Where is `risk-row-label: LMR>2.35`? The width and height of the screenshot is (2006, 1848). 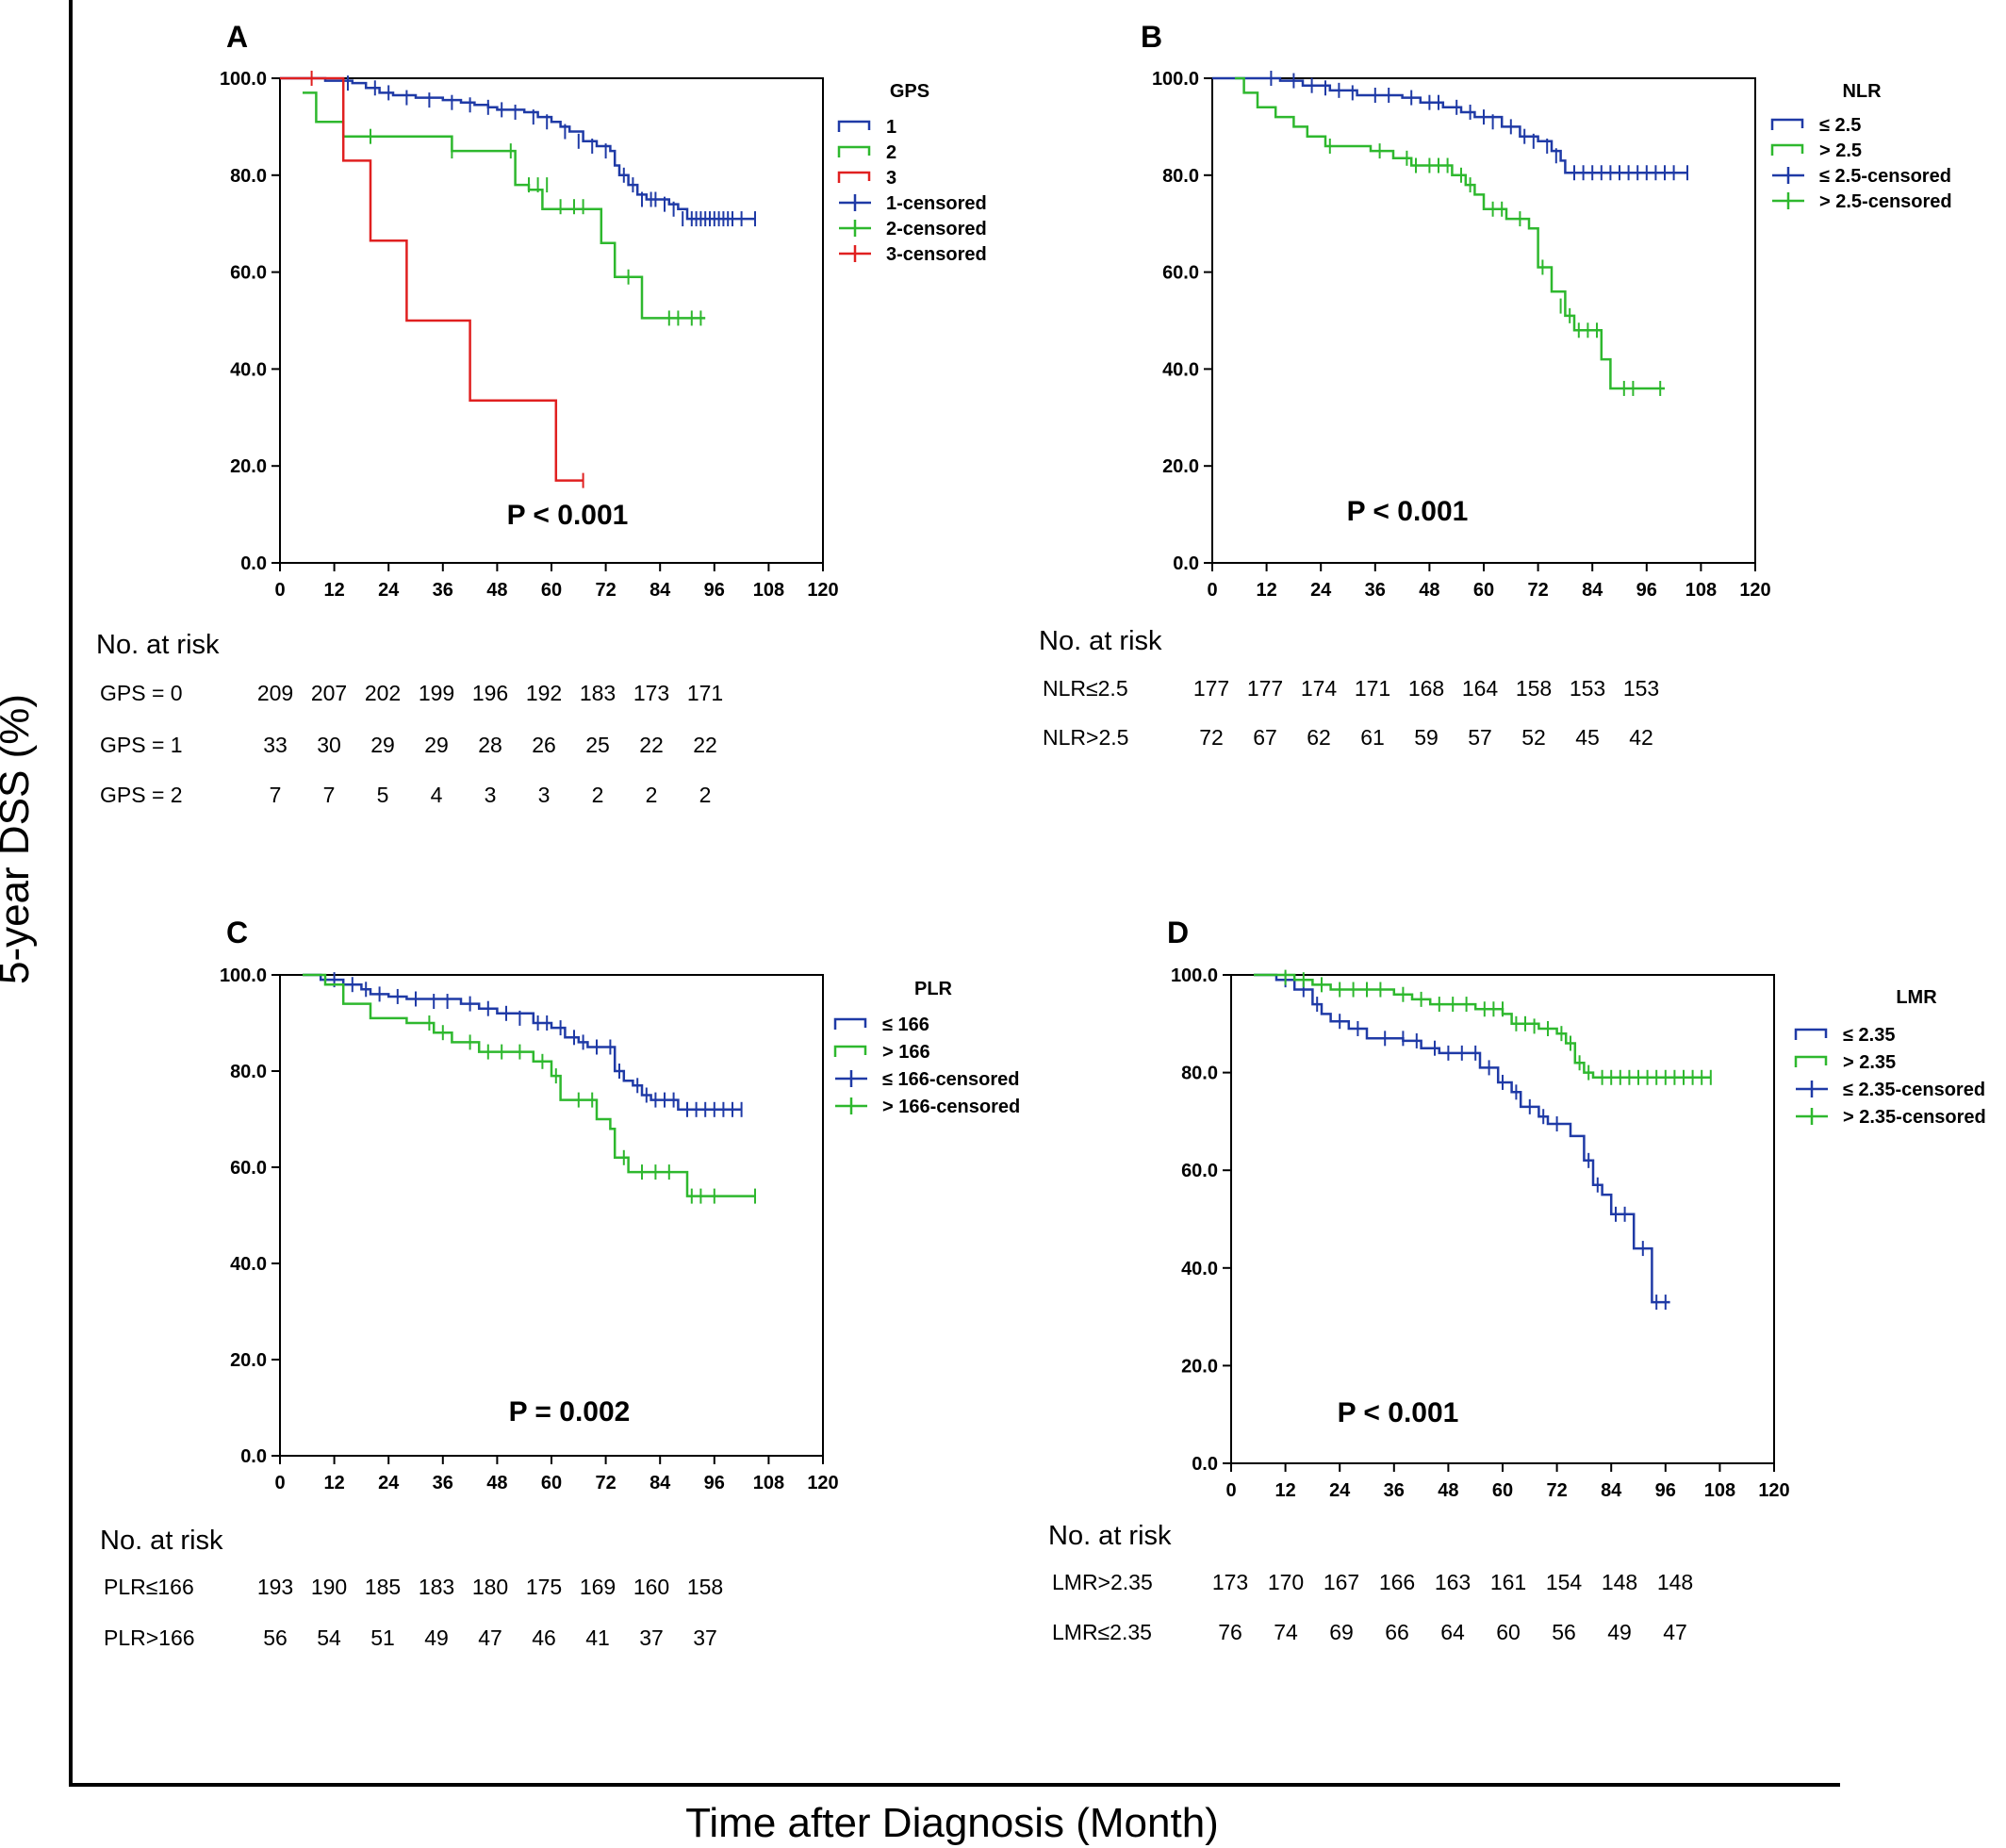
risk-row-label: LMR>2.35 is located at coordinates (1102, 1582).